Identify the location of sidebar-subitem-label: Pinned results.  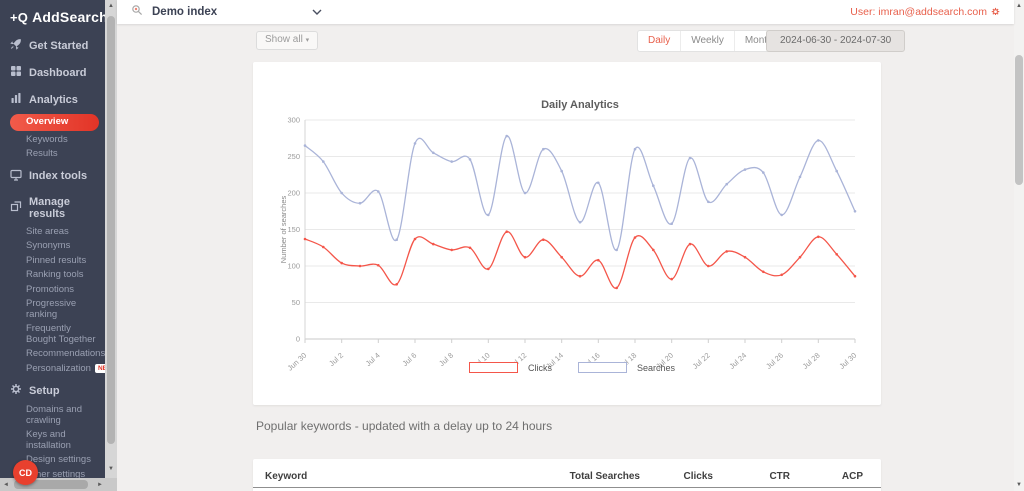
(56, 260).